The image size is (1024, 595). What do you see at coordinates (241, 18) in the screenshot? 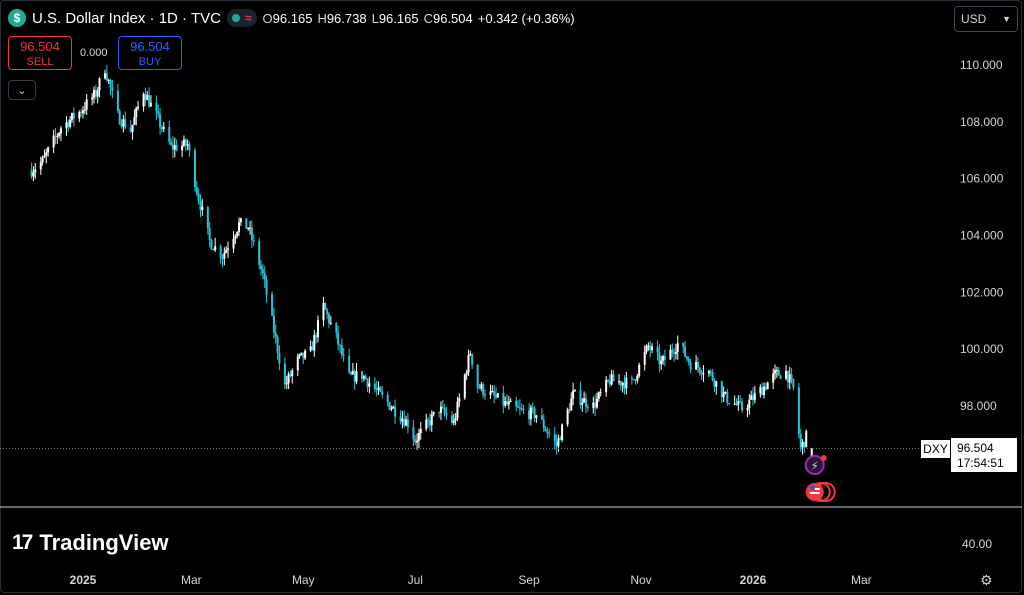
I see `market-status-pill: ≈` at bounding box center [241, 18].